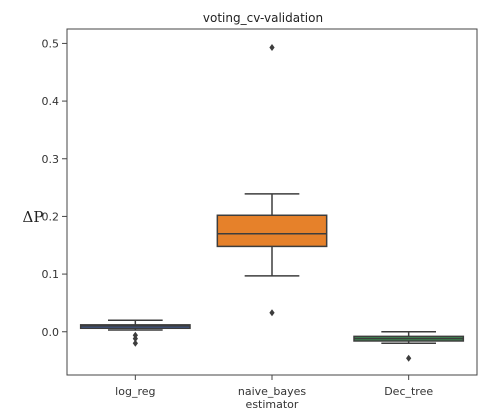 The height and width of the screenshot is (415, 478). Describe the element at coordinates (135, 333) in the screenshot. I see `box-log_reg` at that location.